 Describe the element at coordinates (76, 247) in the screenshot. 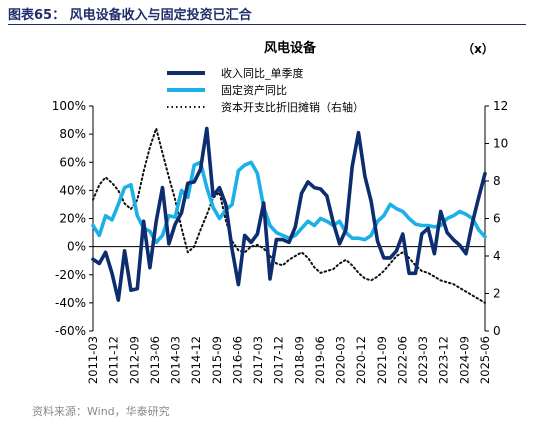

I see `left-axis-tick-label: 0%` at that location.